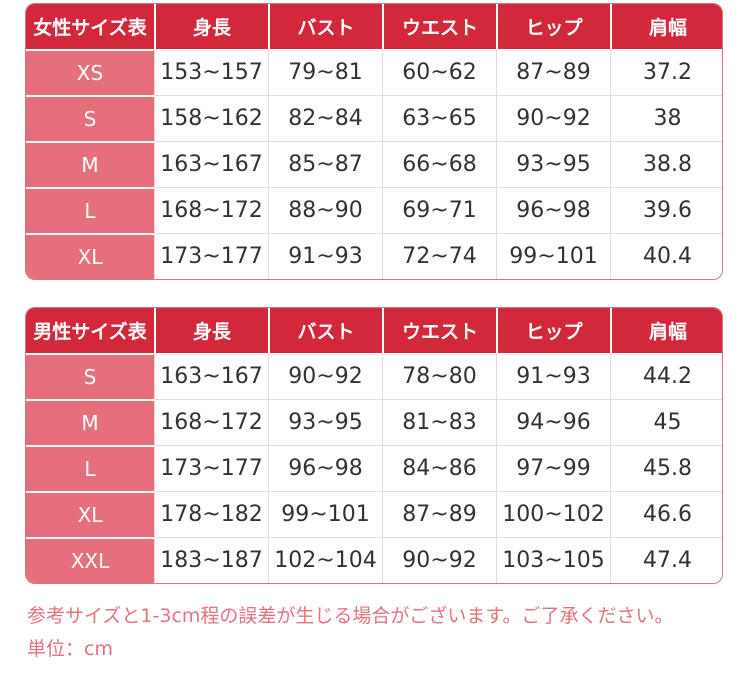  Describe the element at coordinates (211, 560) in the screenshot. I see `measurement-value: 183~187` at that location.